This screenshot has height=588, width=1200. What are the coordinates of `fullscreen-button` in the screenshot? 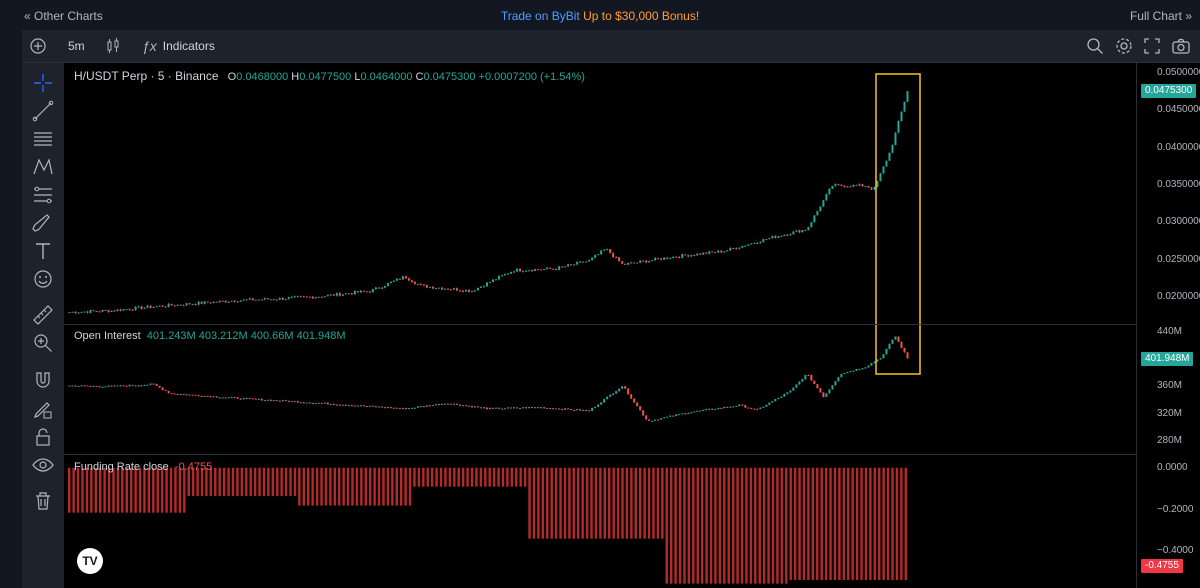 It's located at (1152, 46).